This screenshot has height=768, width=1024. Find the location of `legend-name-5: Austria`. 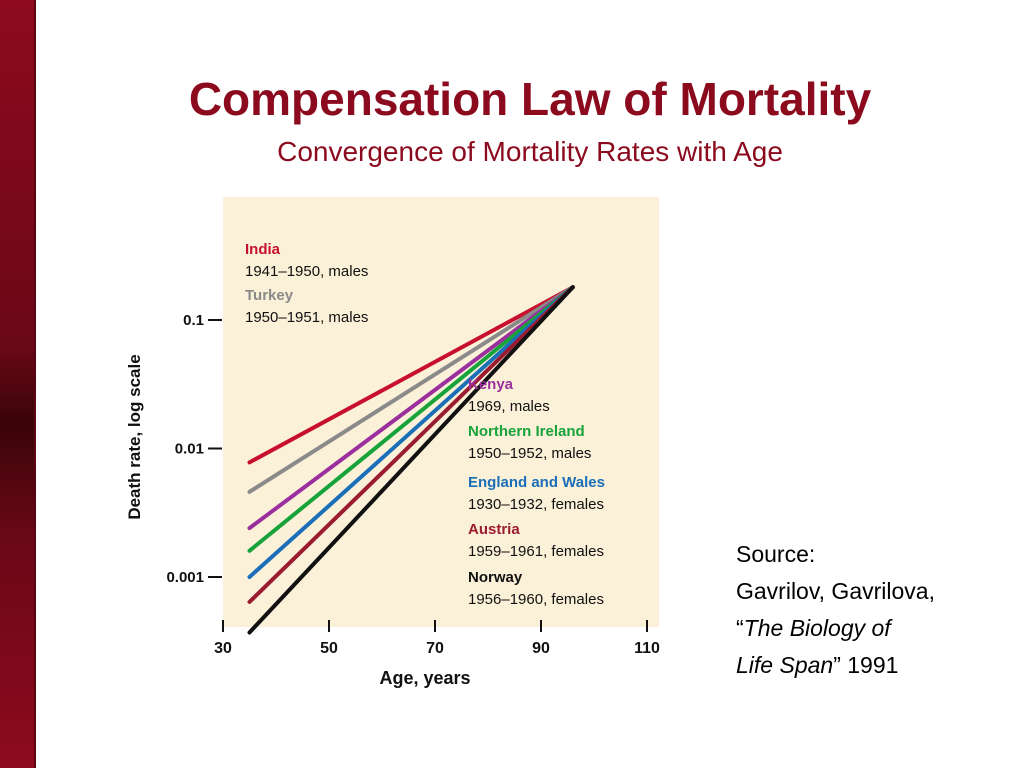

legend-name-5: Austria is located at coordinates (494, 529).